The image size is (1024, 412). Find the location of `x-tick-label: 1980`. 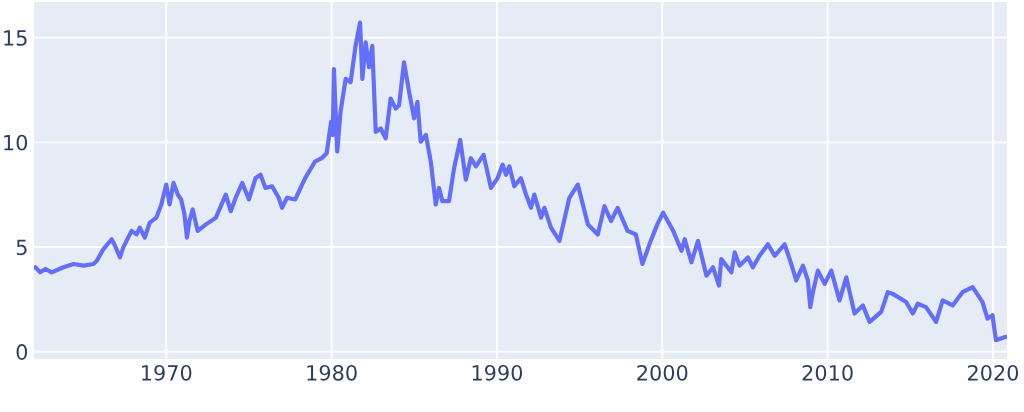

x-tick-label: 1980 is located at coordinates (332, 372).